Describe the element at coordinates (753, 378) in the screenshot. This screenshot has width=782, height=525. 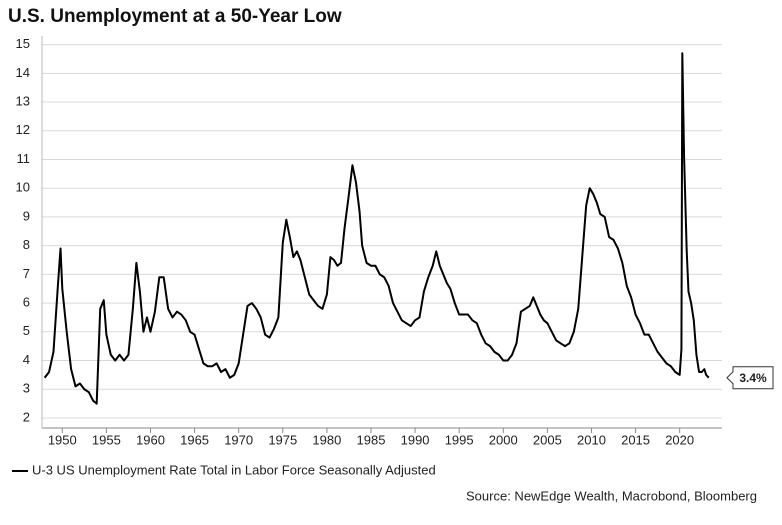
I see `annotation-label: 3.4%` at that location.